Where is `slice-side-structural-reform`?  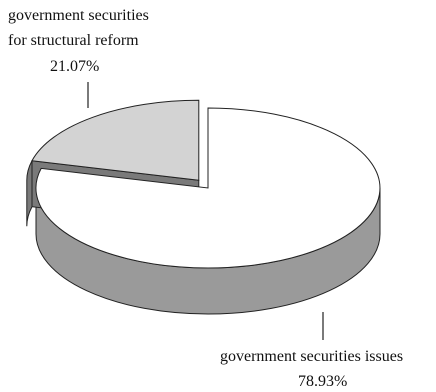 slice-side-structural-reform is located at coordinates (29, 193).